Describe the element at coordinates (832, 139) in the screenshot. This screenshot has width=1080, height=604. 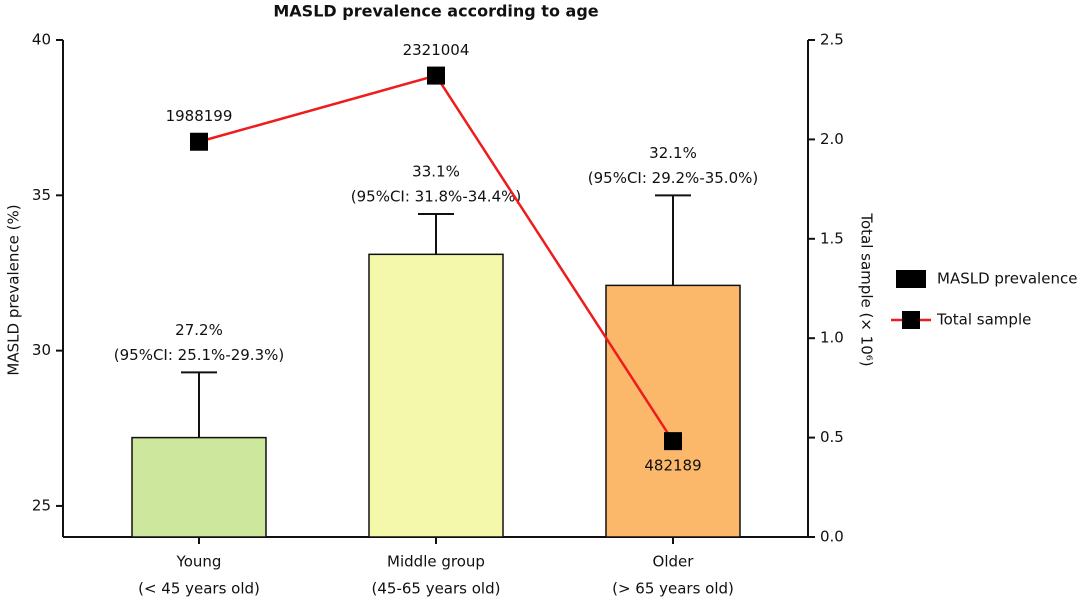
I see `y2-tick-label: 2.0` at that location.